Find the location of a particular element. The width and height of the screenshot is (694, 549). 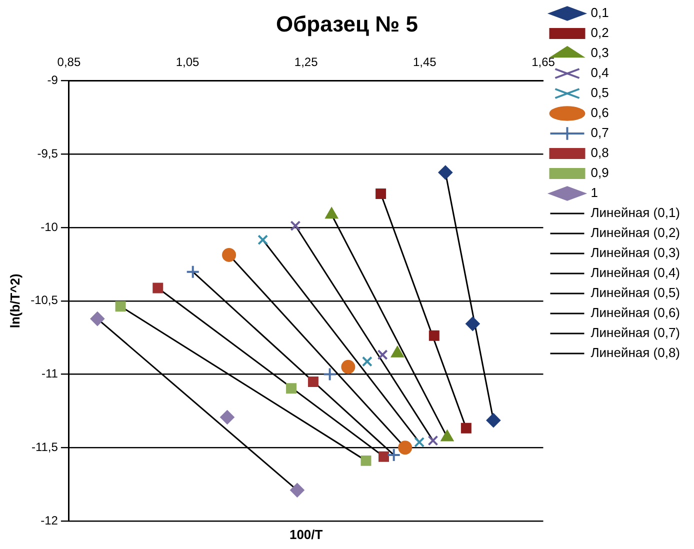

x-tick-label: 1,05 is located at coordinates (188, 61).